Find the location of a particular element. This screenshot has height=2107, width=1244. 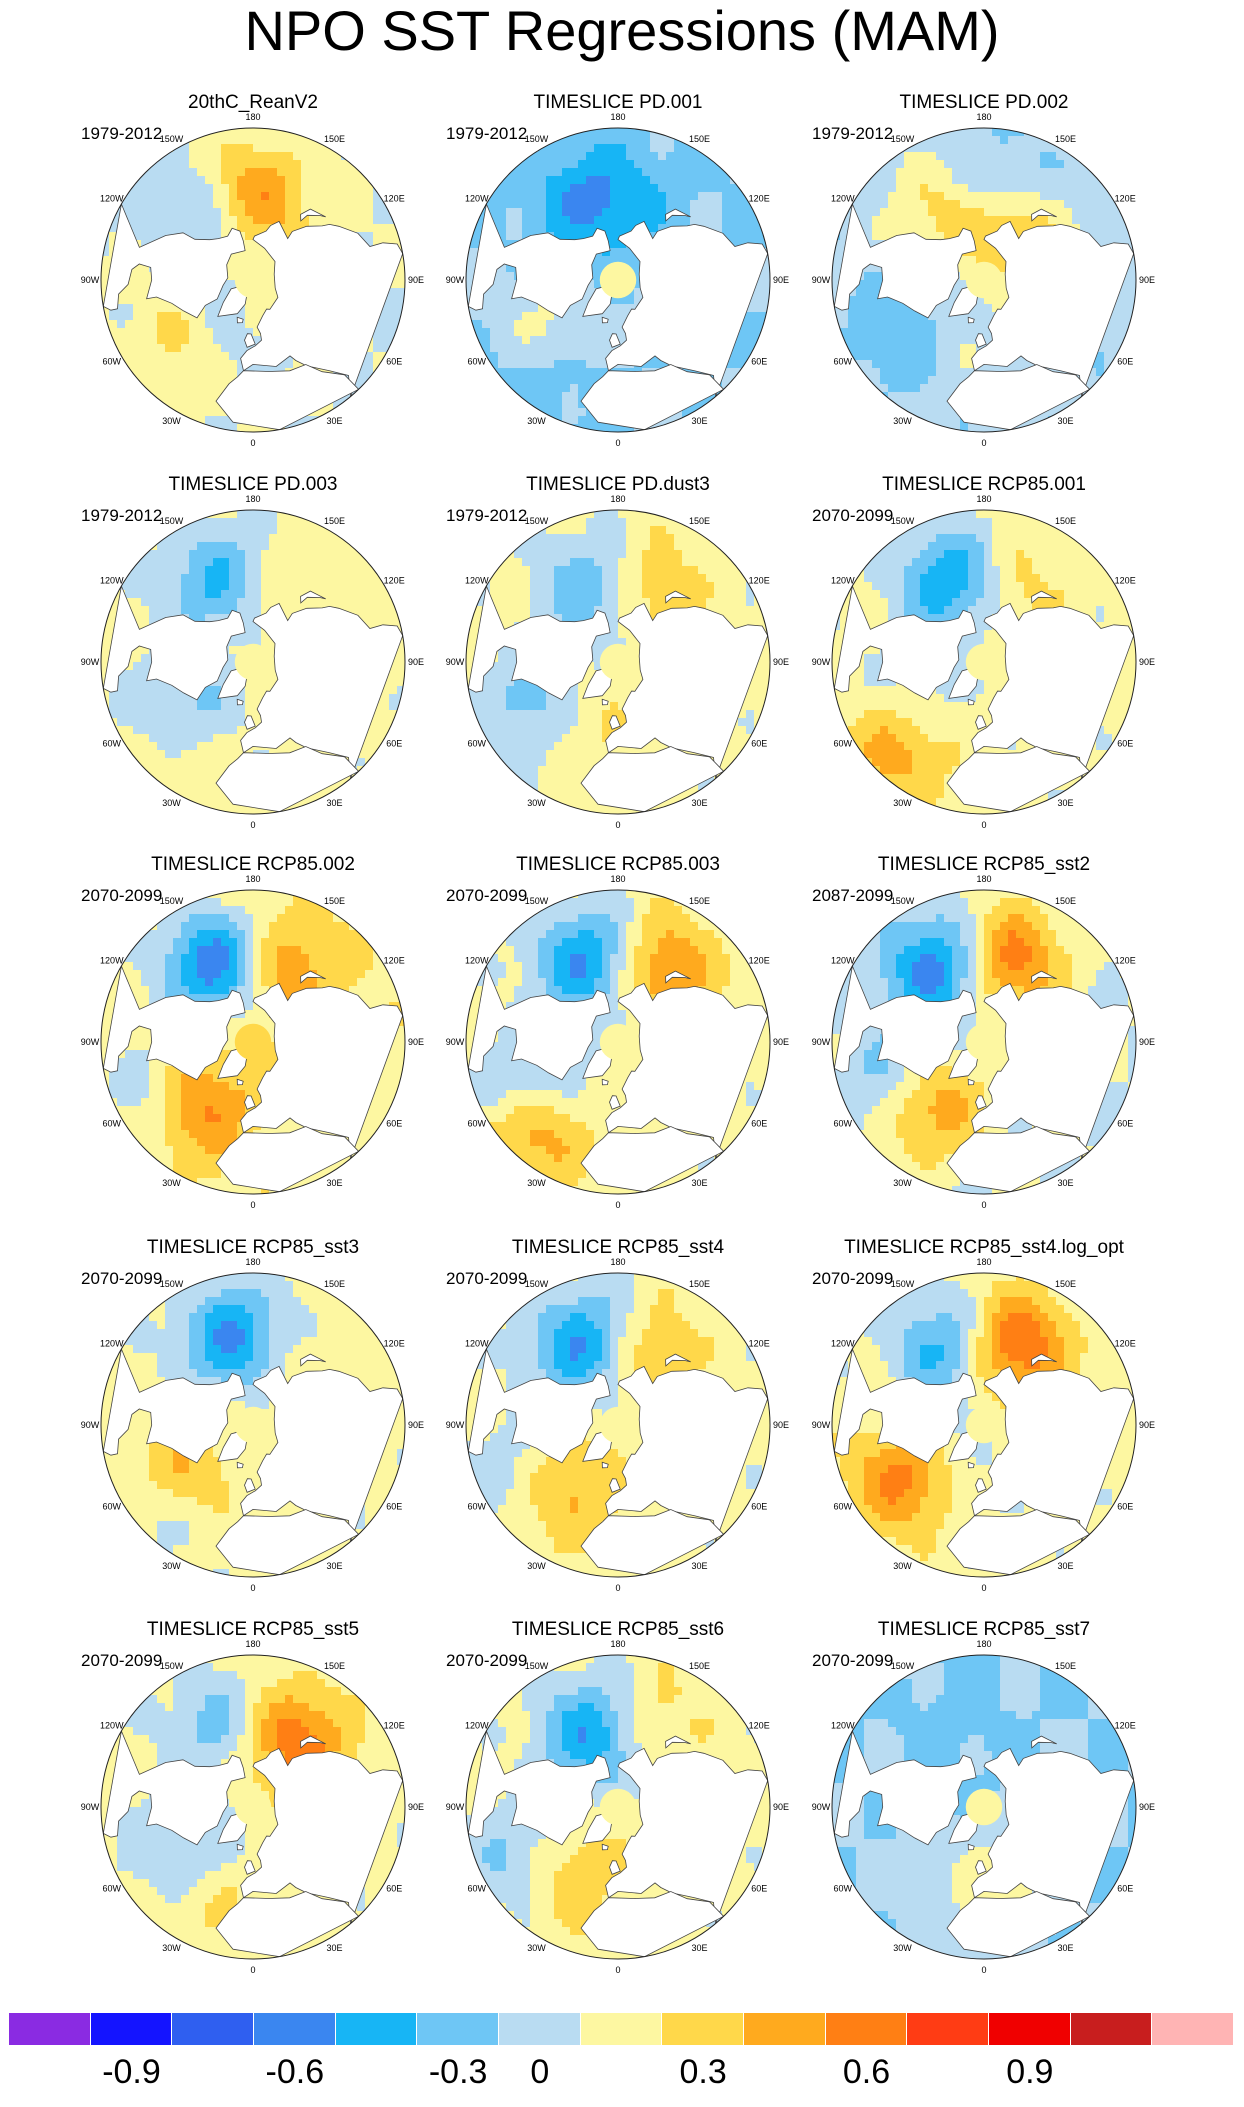

longitude-label: 150W is located at coordinates (172, 521).